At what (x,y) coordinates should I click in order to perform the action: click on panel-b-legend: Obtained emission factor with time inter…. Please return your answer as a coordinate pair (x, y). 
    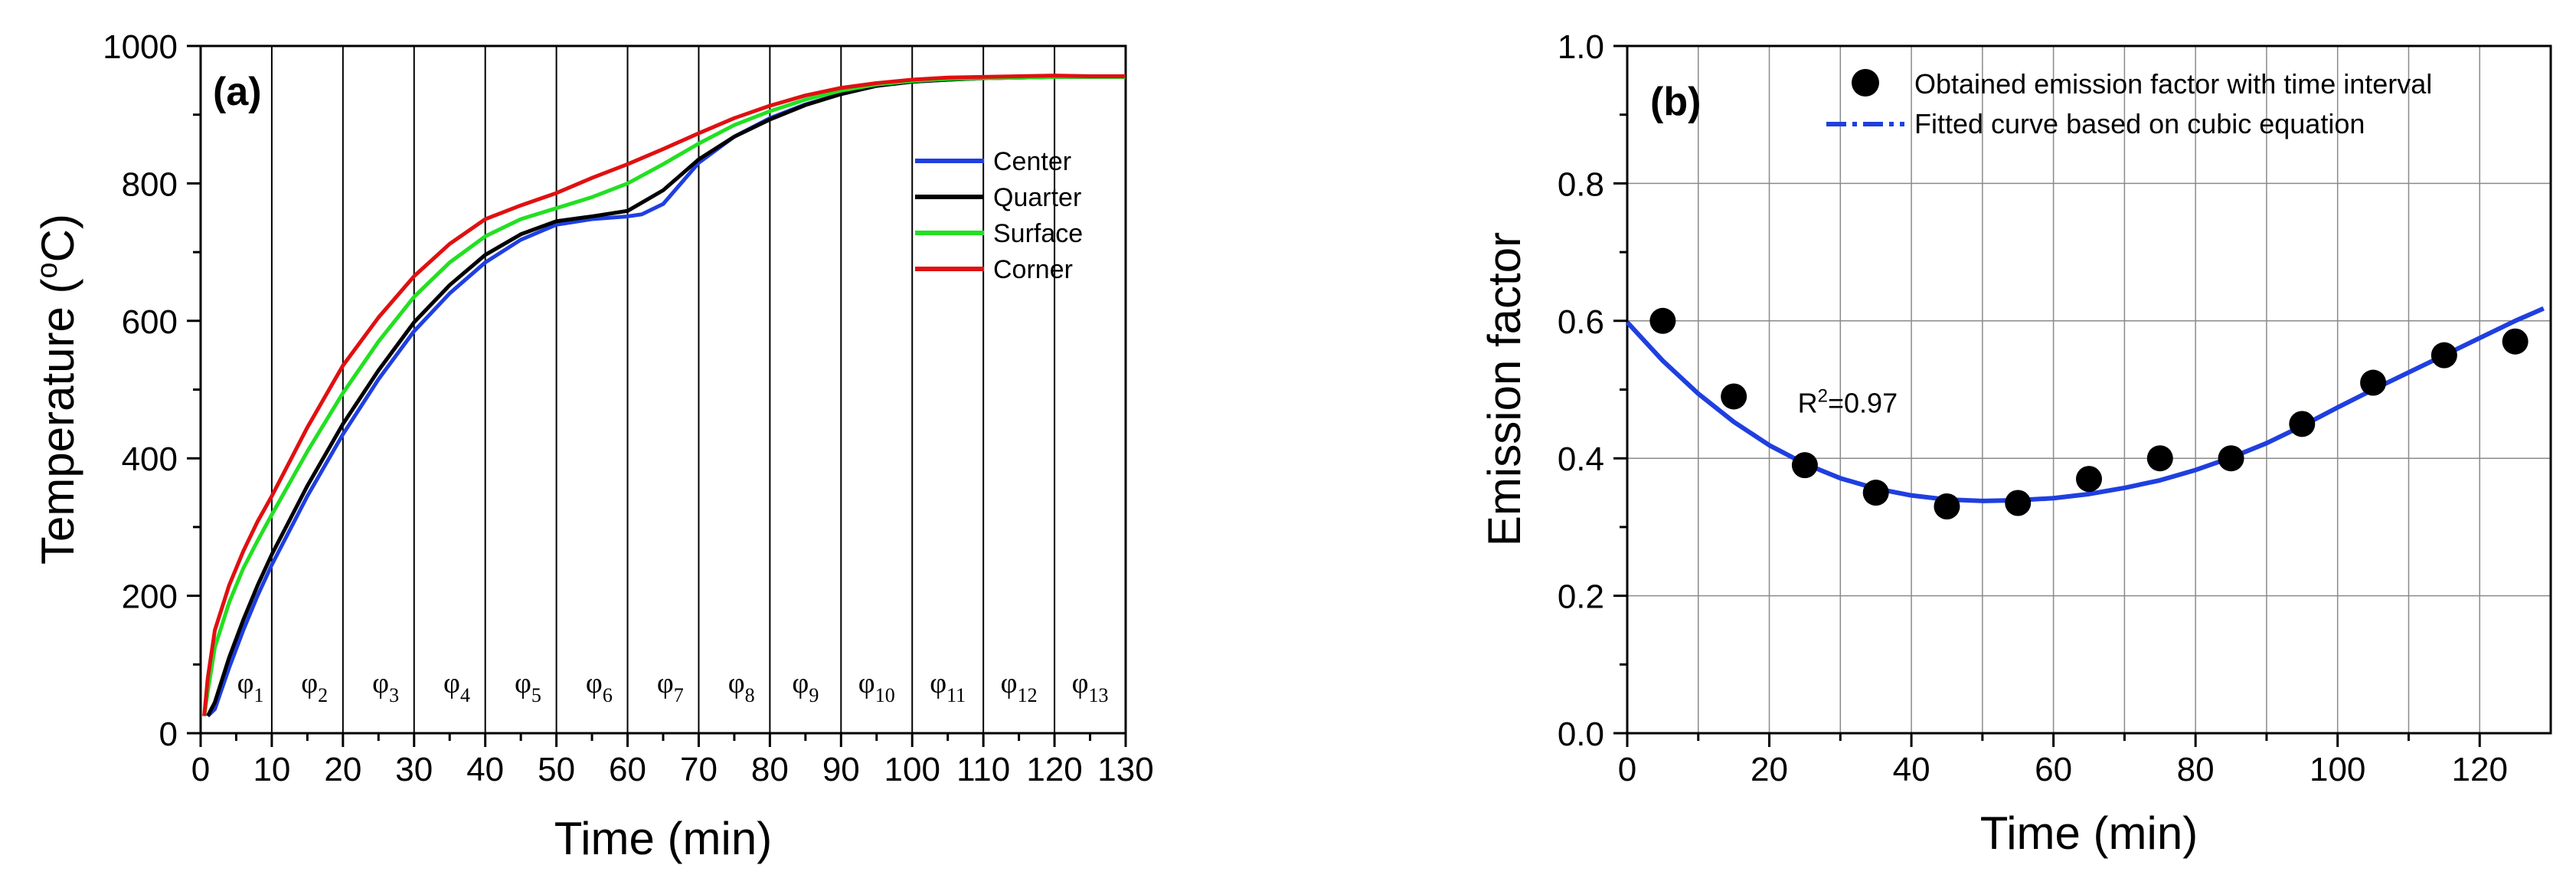
    Looking at the image, I should click on (2129, 103).